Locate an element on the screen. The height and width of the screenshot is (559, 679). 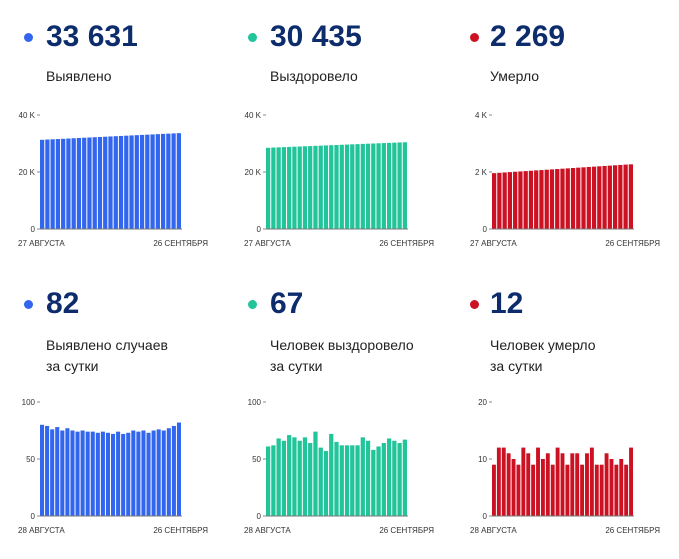
bar-chart: 0 20 K 40 K 27 АВГУСТА 26 СЕНТЯБРЯ is located at coordinates (339, 179).